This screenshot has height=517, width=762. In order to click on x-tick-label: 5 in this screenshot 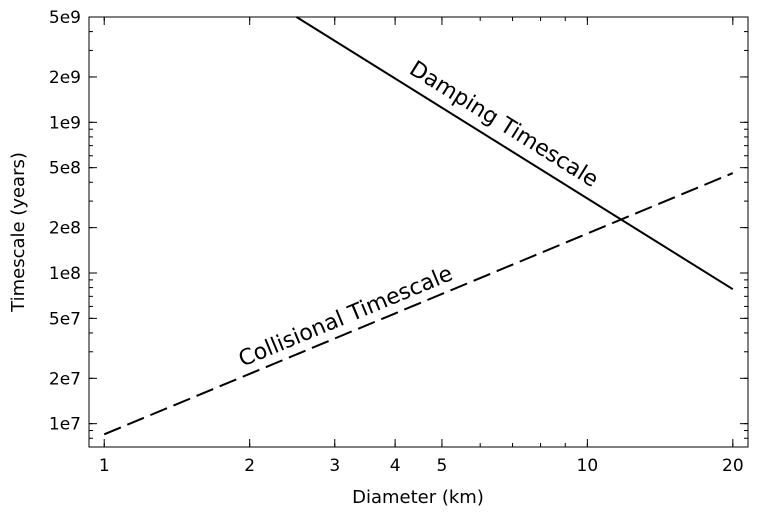, I will do `click(442, 466)`.